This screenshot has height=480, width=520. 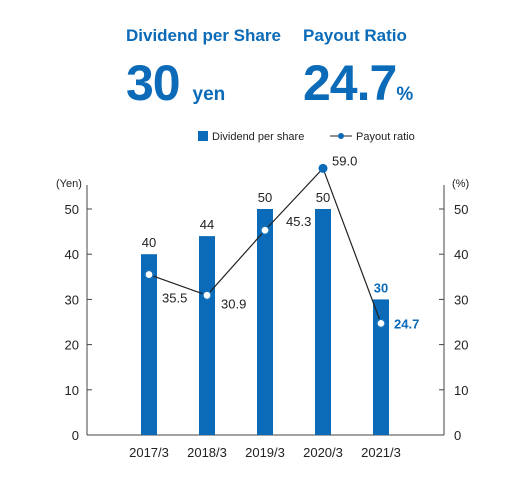 What do you see at coordinates (306, 137) in the screenshot?
I see `chart-legend: Dividend per share Payout ratio` at bounding box center [306, 137].